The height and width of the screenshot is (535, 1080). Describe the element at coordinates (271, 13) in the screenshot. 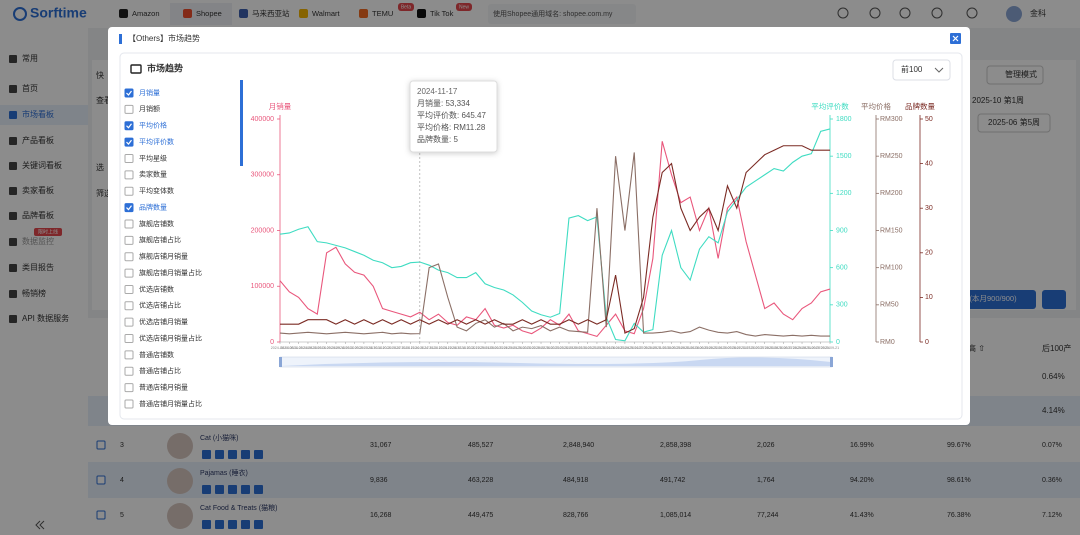

I see `tab-label: 马来西亚站` at that location.